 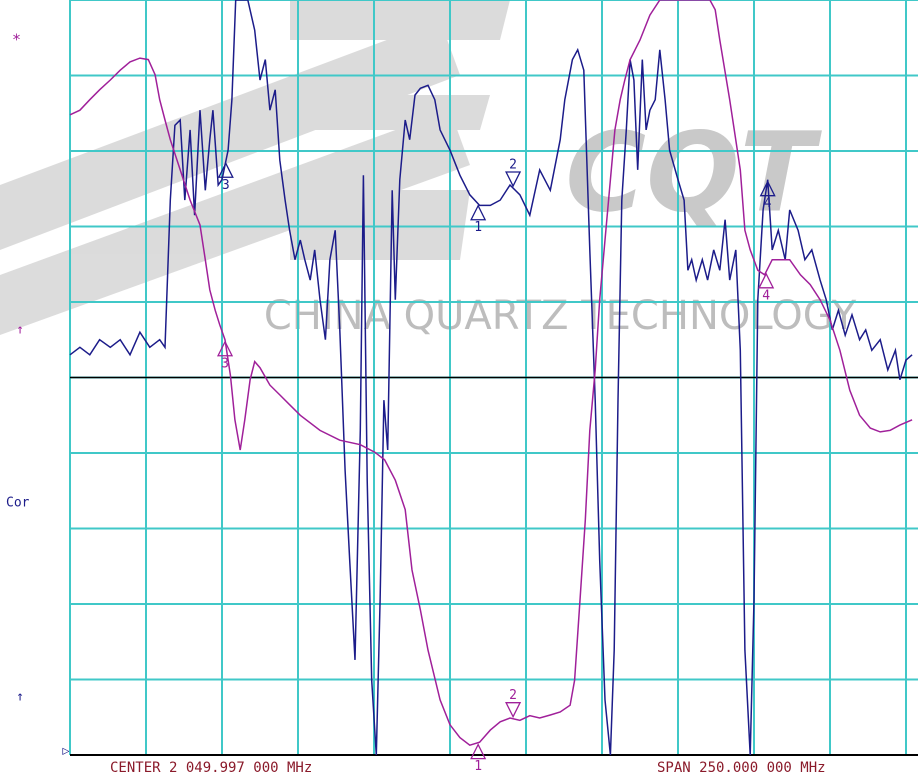 What do you see at coordinates (741, 768) in the screenshot?
I see `span-label: SPAN 250.000 000 MHz` at bounding box center [741, 768].